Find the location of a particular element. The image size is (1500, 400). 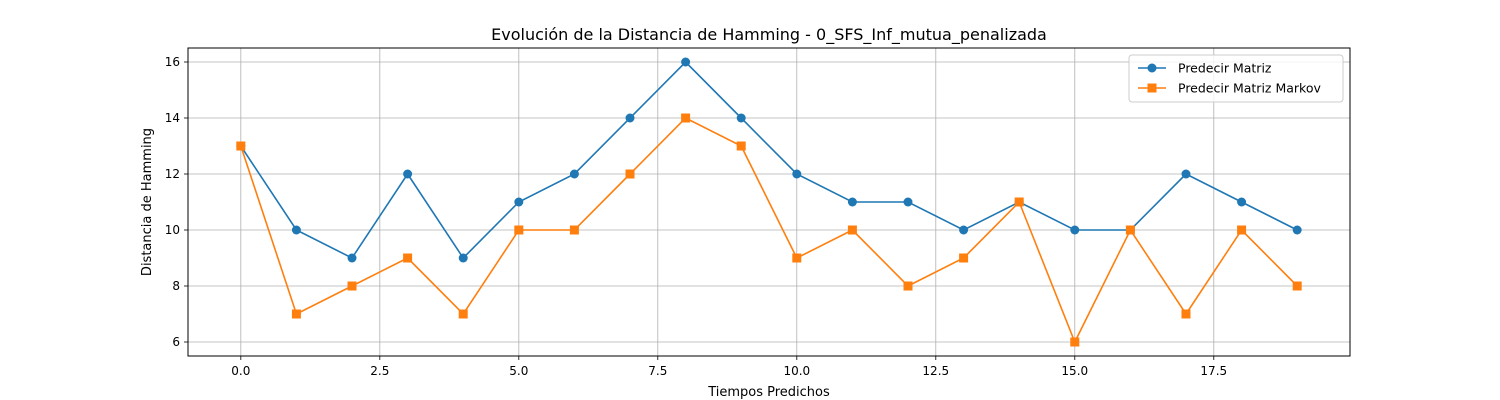

x-axis-title: Tiempos Predichos is located at coordinates (768, 392).